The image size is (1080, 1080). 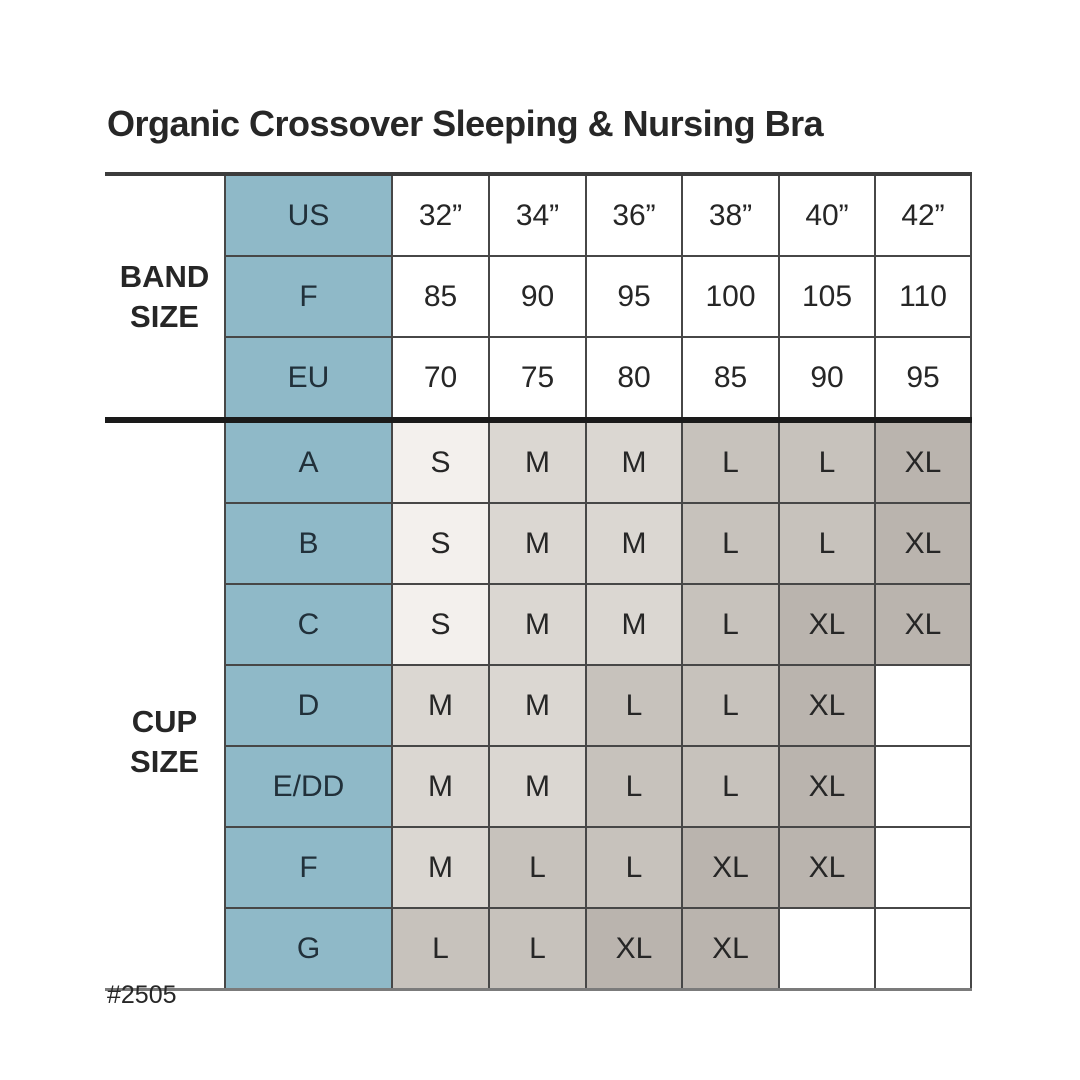 I want to click on cup-row-g: G L L XL XL, so click(x=538, y=949).